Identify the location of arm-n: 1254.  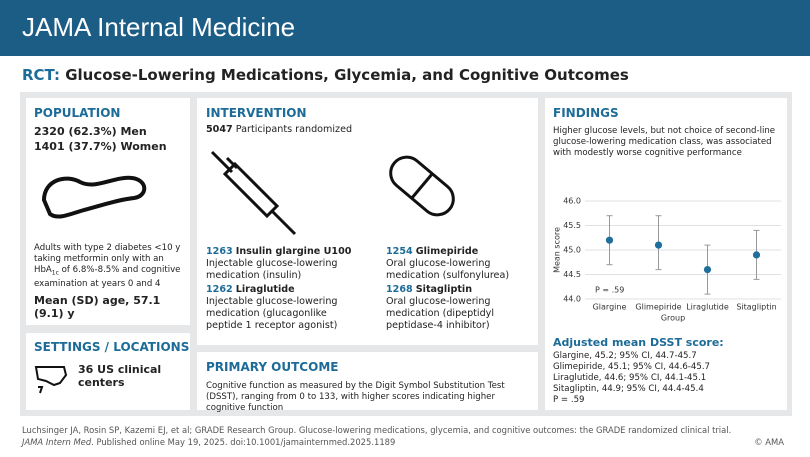
(399, 251).